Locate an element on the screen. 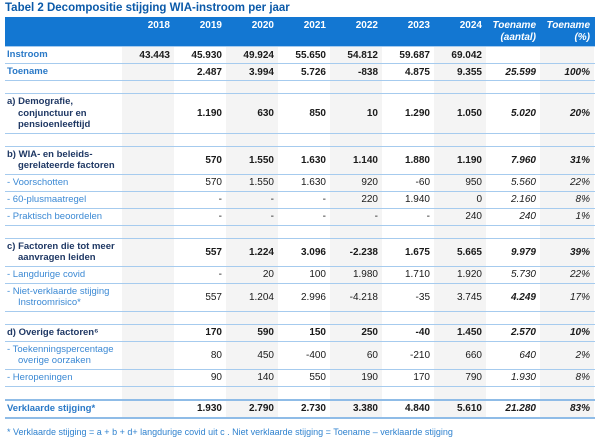 The image size is (600, 438). value-cell: 920 is located at coordinates (356, 182).